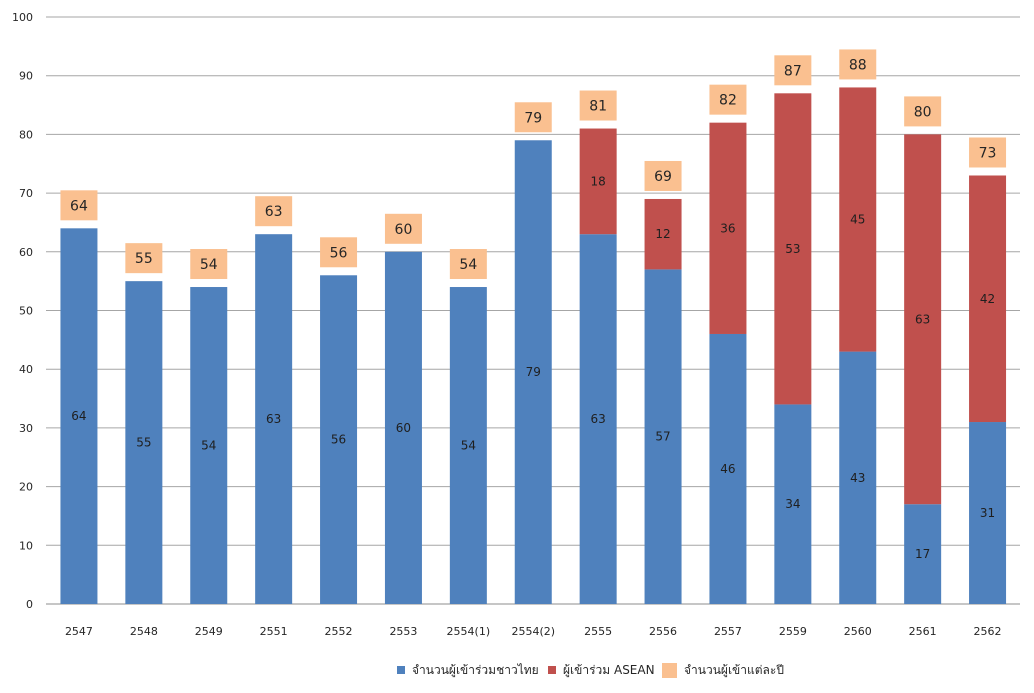 The width and height of the screenshot is (1034, 693). I want to click on data-label-asean: 53, so click(792, 249).